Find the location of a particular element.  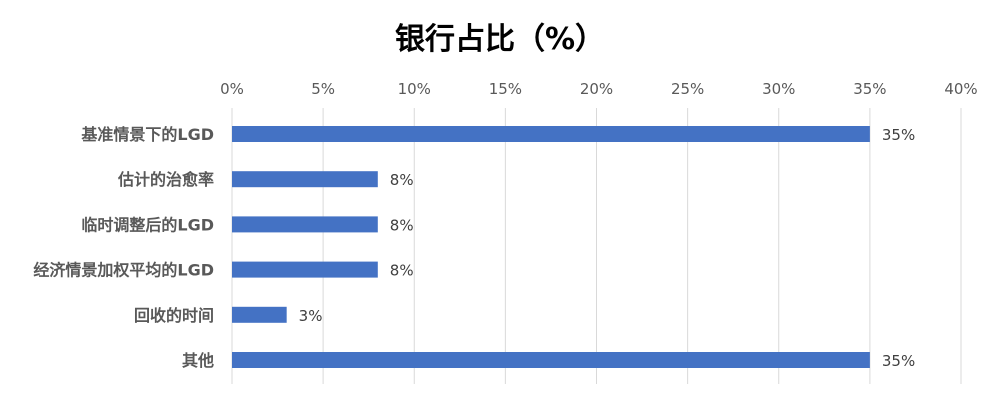

x-tick-label: 30% is located at coordinates (778, 89).